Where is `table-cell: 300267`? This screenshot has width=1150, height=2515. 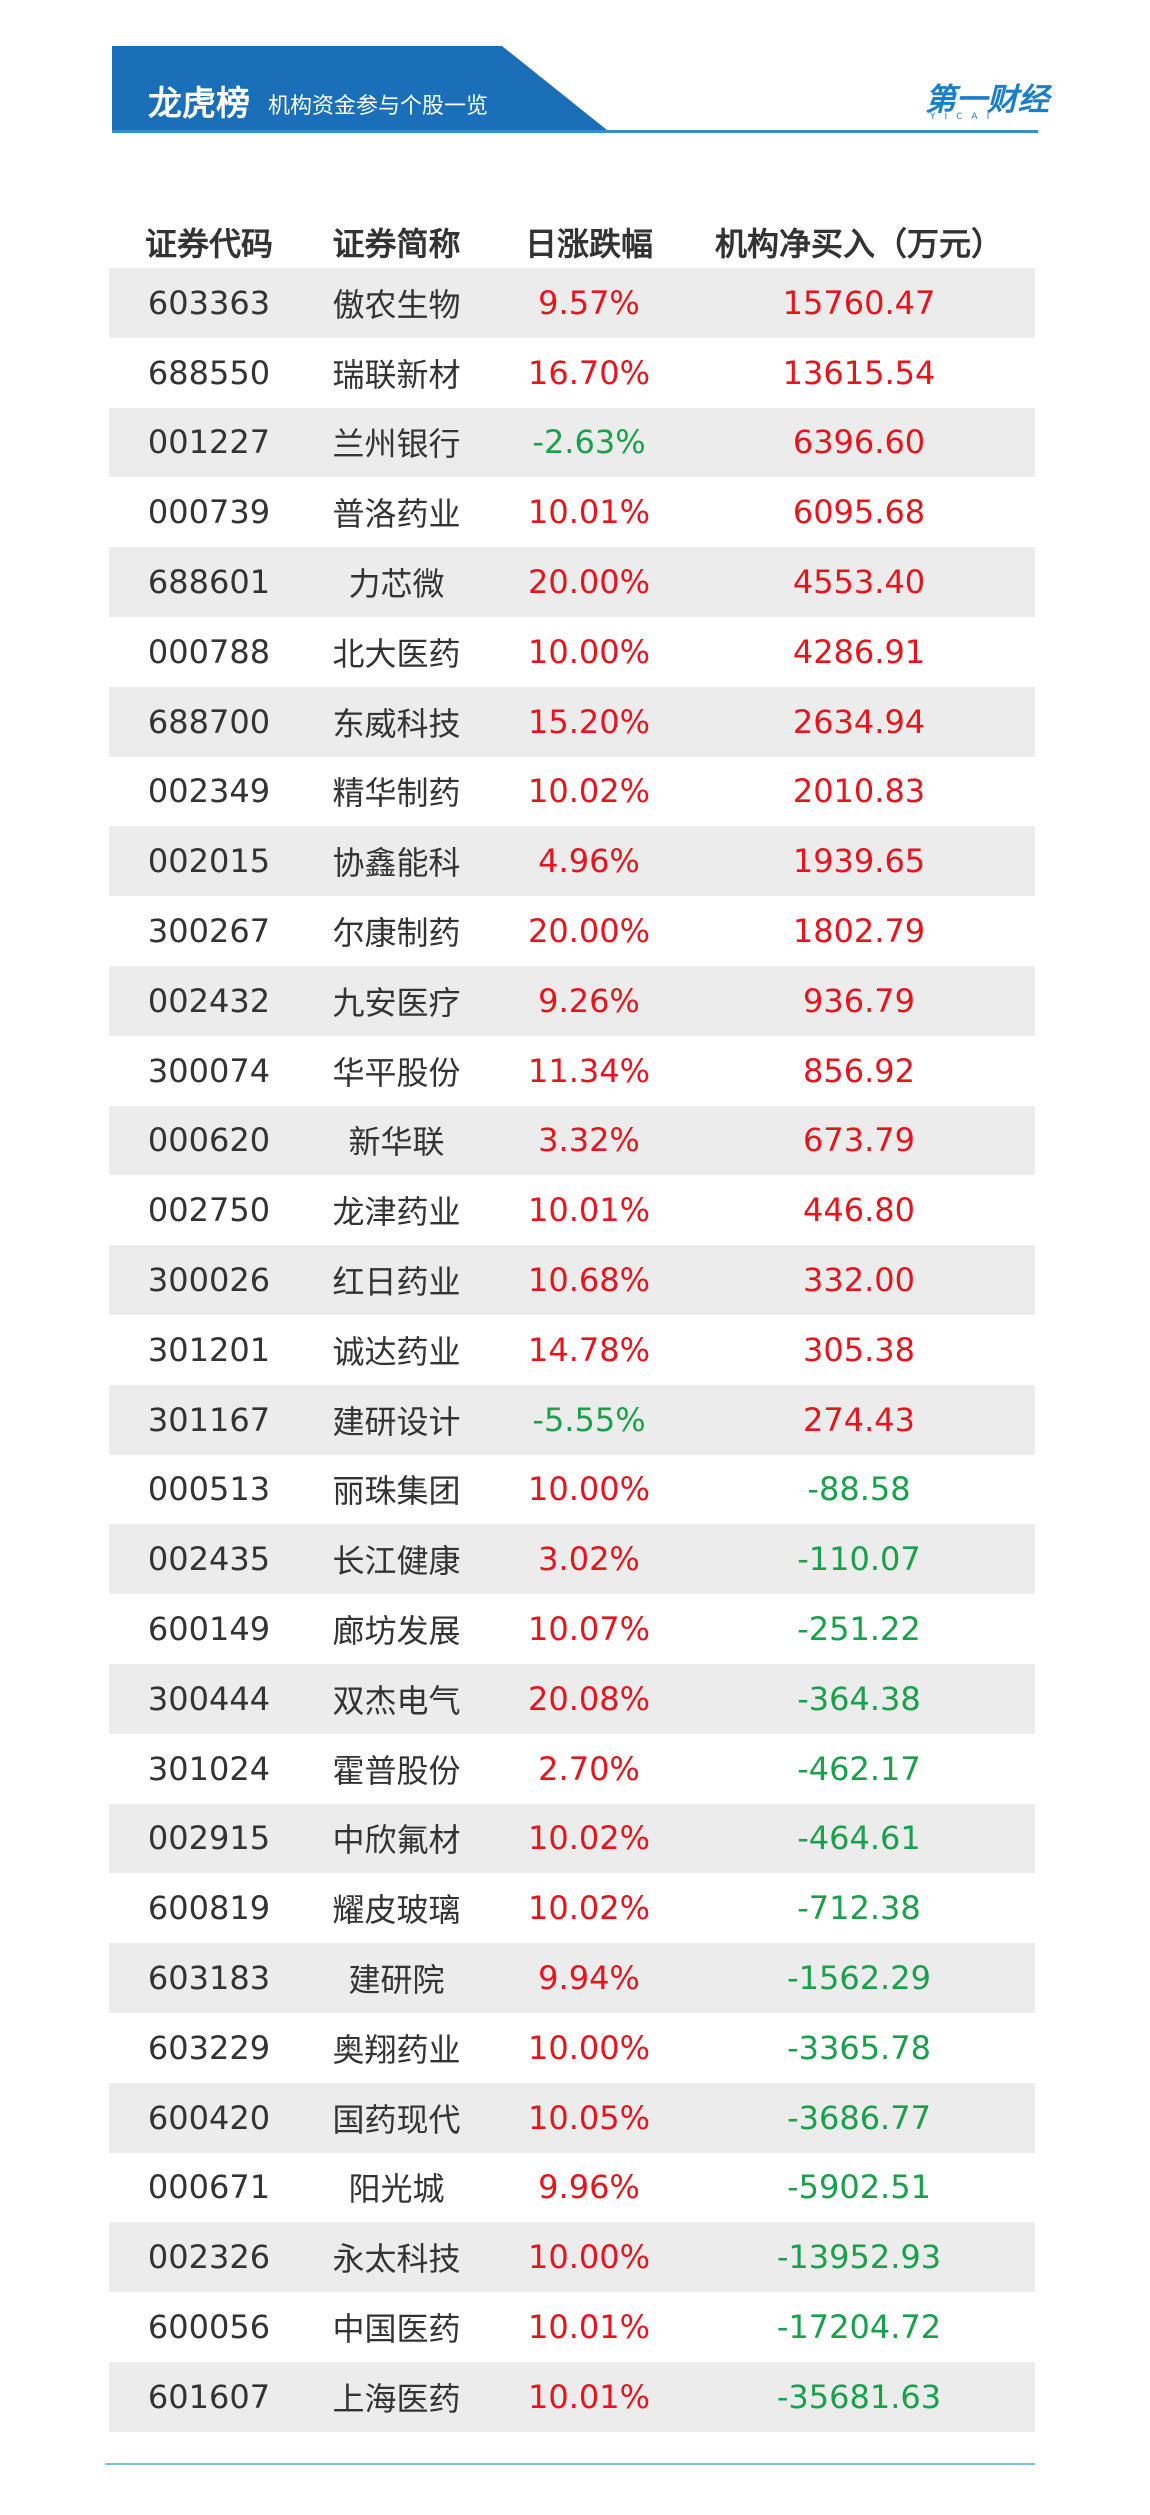 table-cell: 300267 is located at coordinates (209, 931).